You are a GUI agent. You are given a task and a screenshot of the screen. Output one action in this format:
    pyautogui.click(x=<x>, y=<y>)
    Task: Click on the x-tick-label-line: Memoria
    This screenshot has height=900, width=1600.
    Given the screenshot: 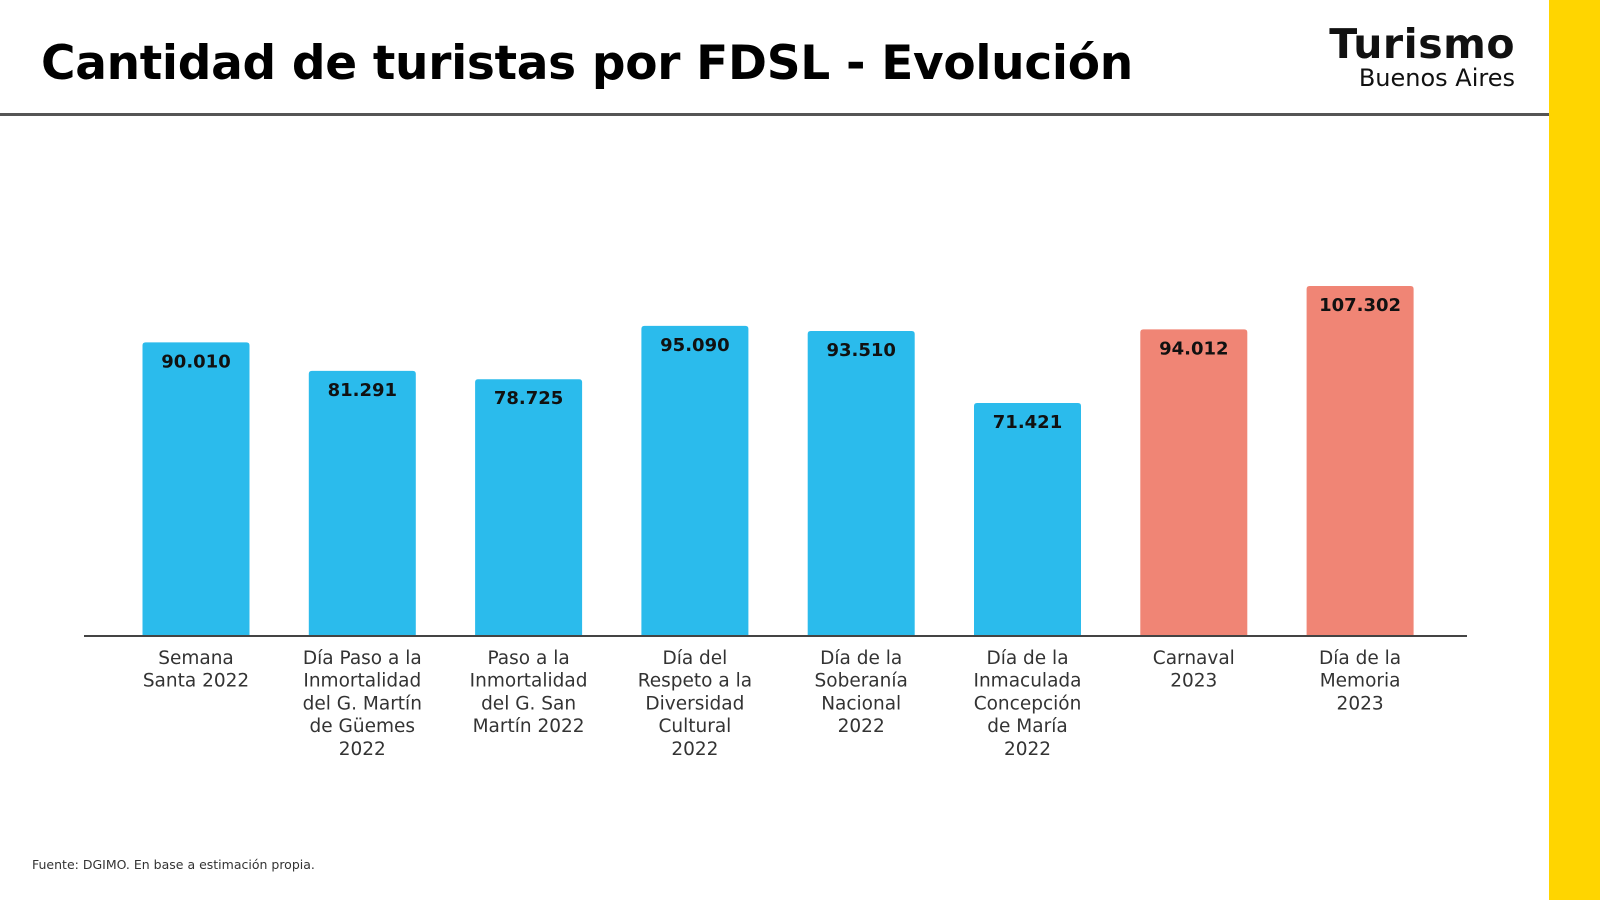 What is the action you would take?
    pyautogui.click(x=1360, y=681)
    